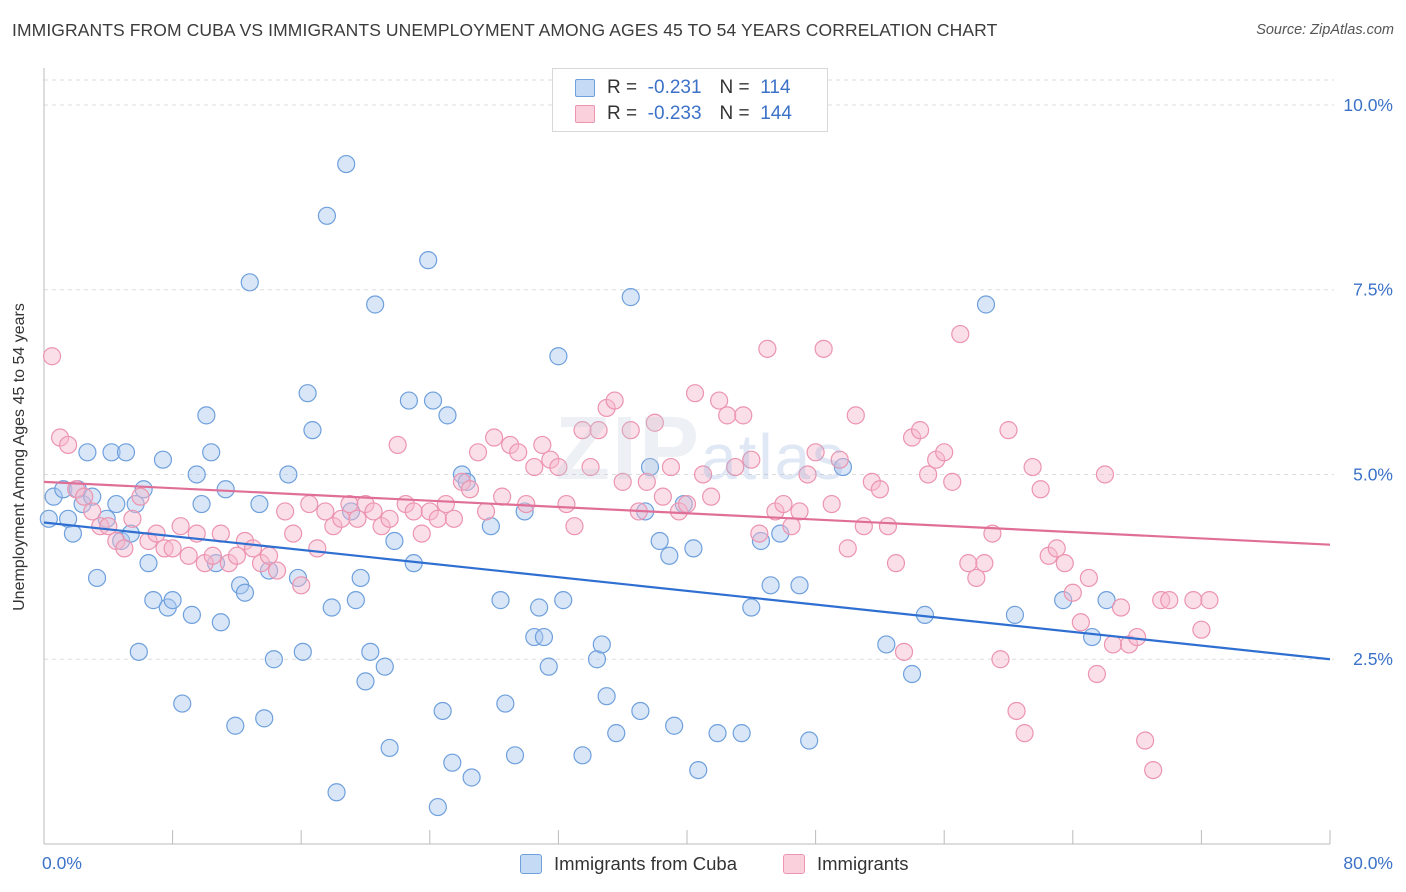  I want to click on legend-item-immigrants: Immigrants, so click(846, 864).